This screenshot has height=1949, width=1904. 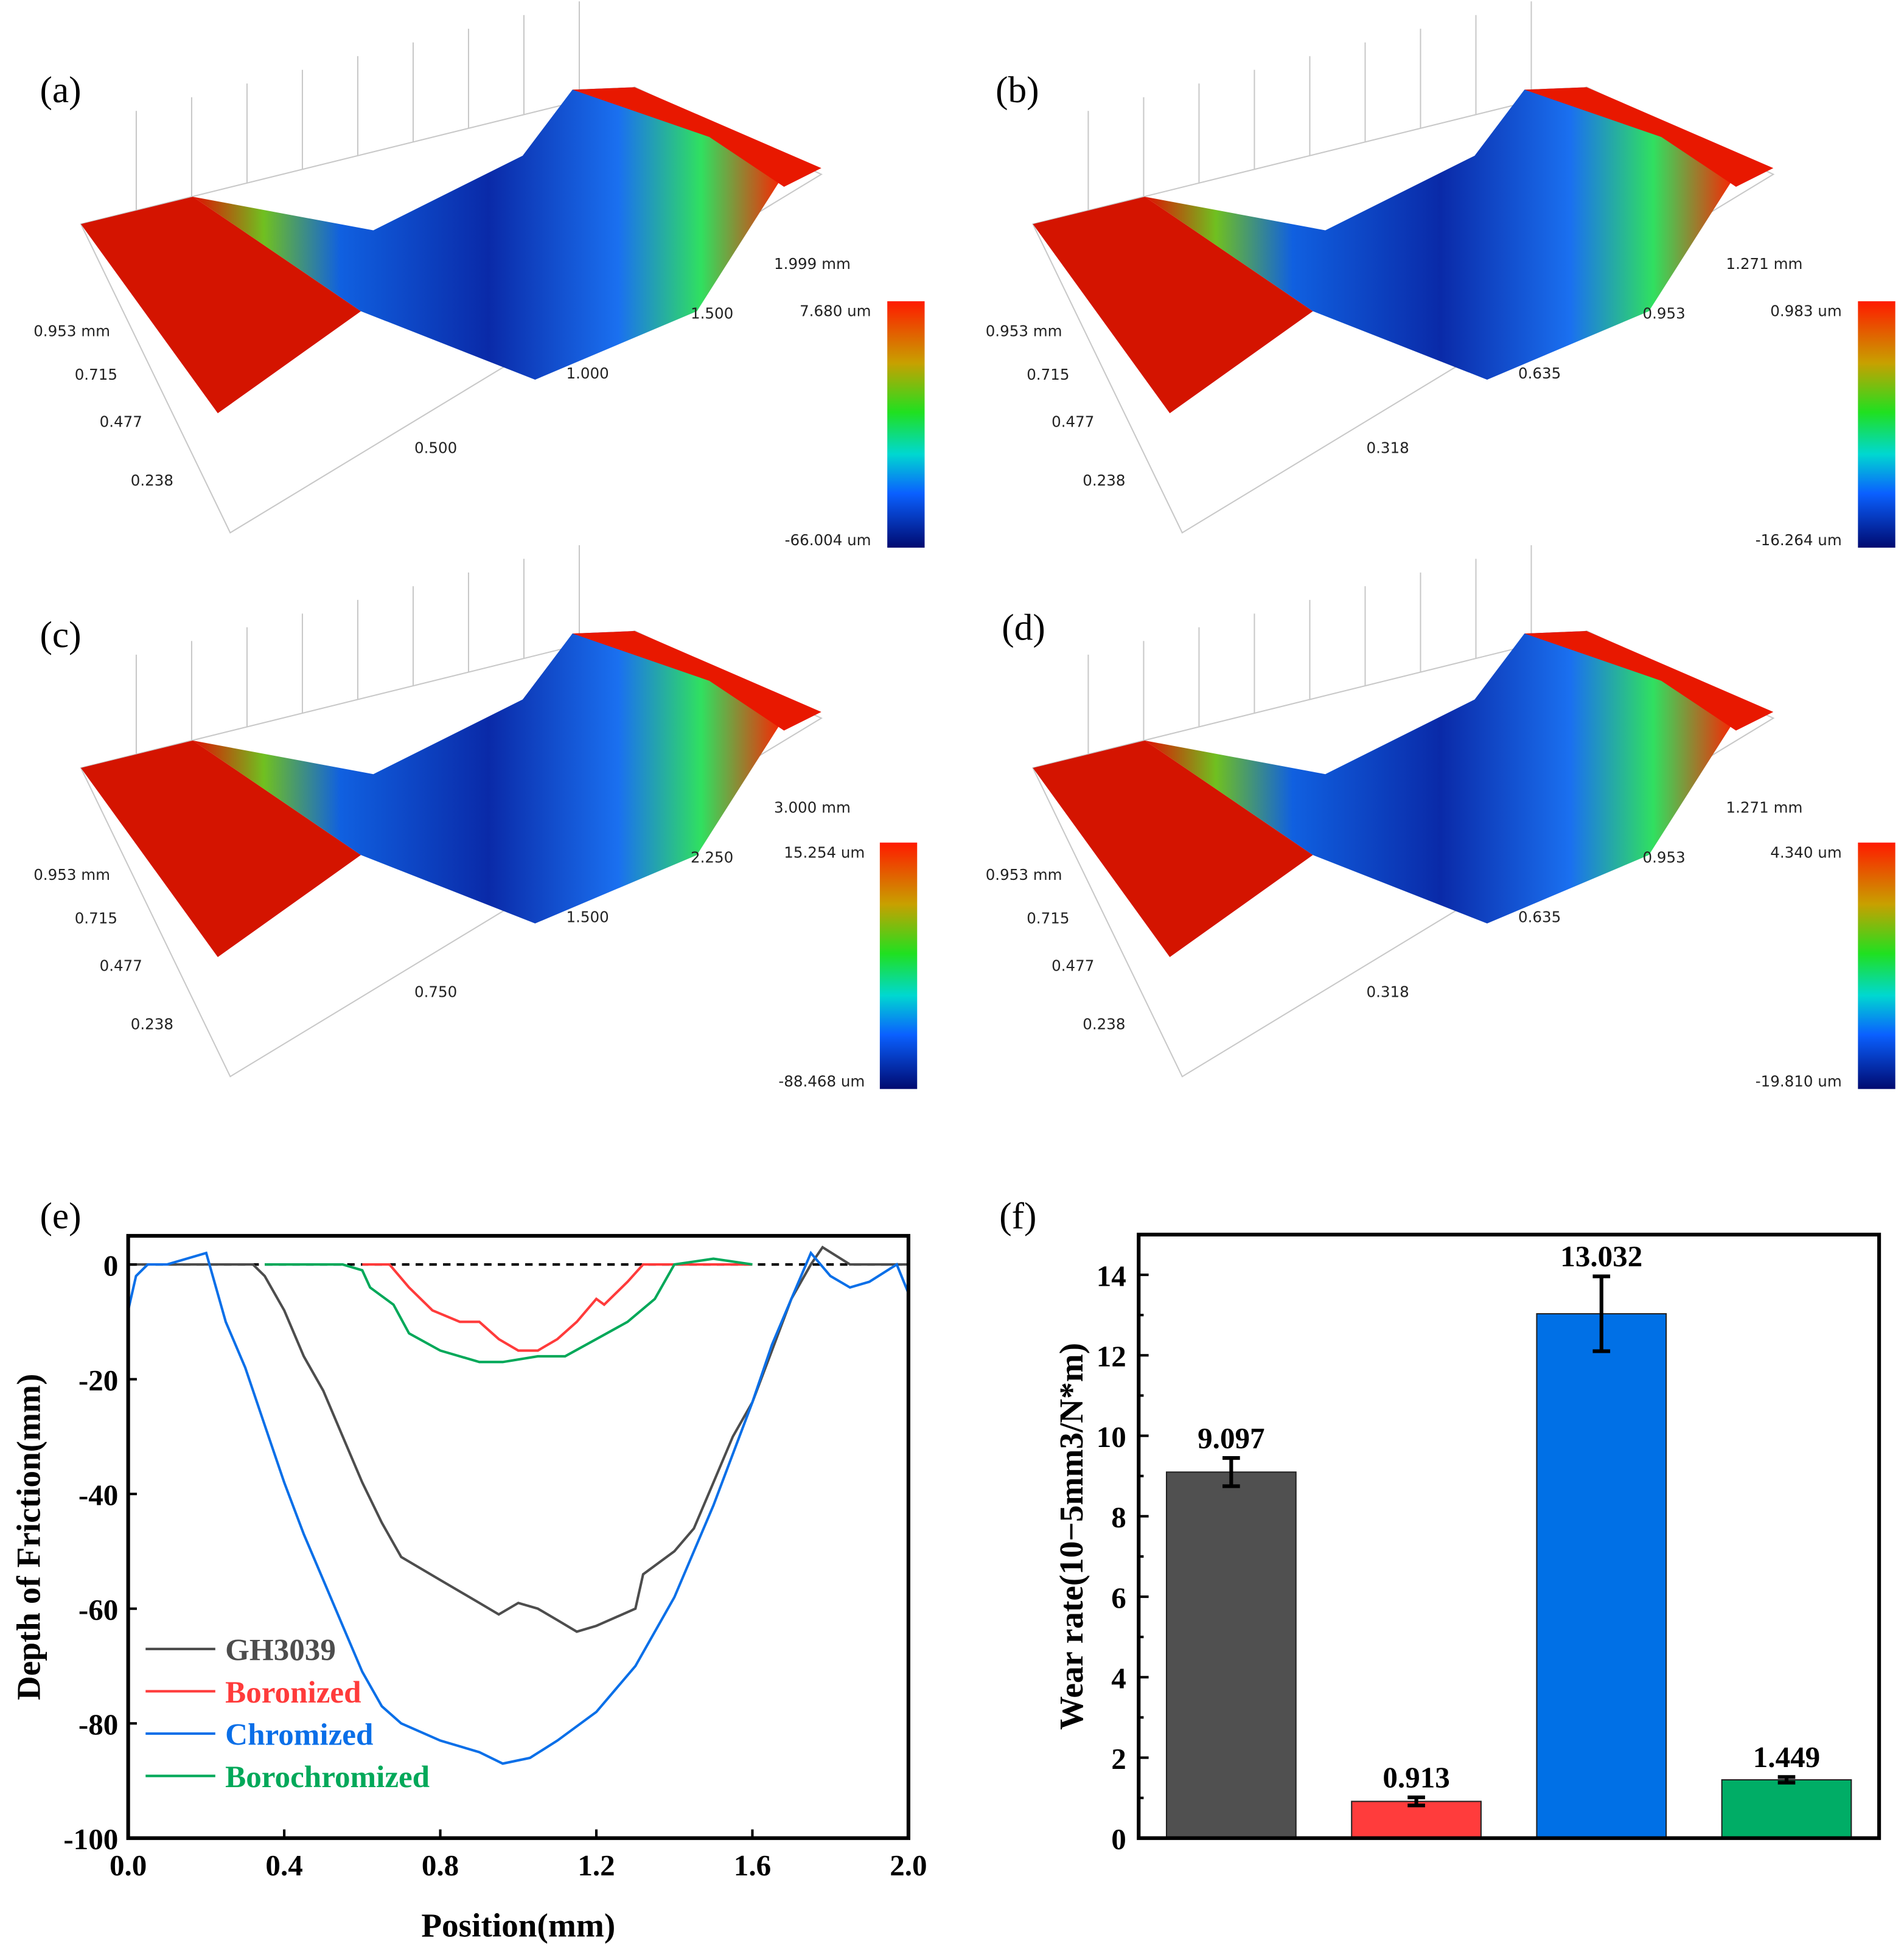 I want to click on y-tick-label: 8, so click(x=1118, y=1517).